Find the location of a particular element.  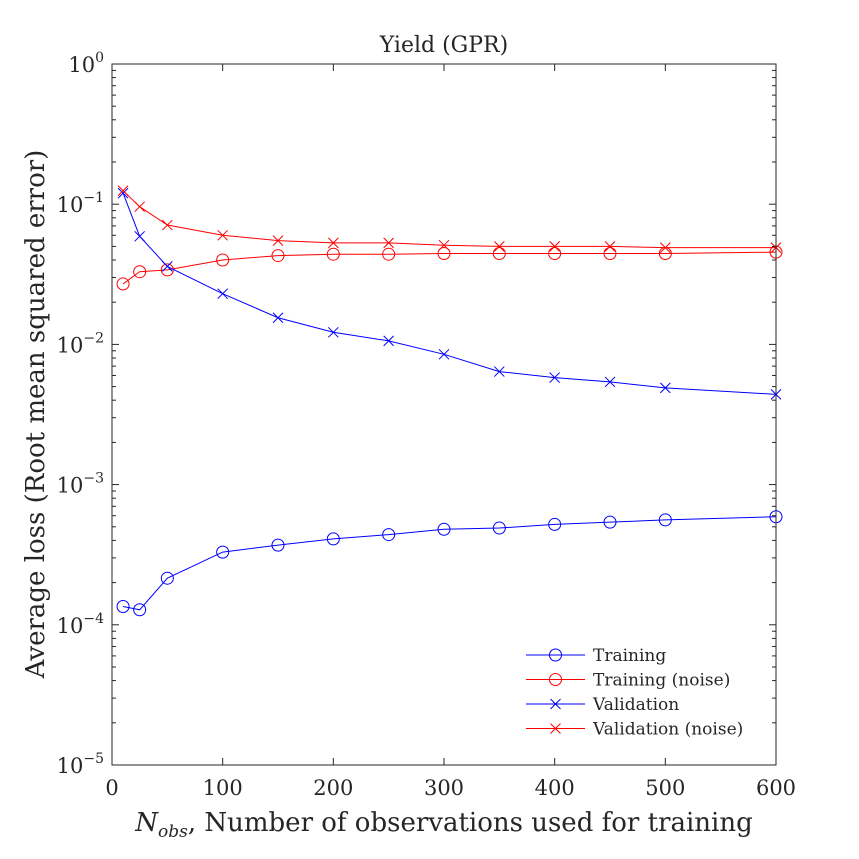

legend-item-training: Training is located at coordinates (596, 656).